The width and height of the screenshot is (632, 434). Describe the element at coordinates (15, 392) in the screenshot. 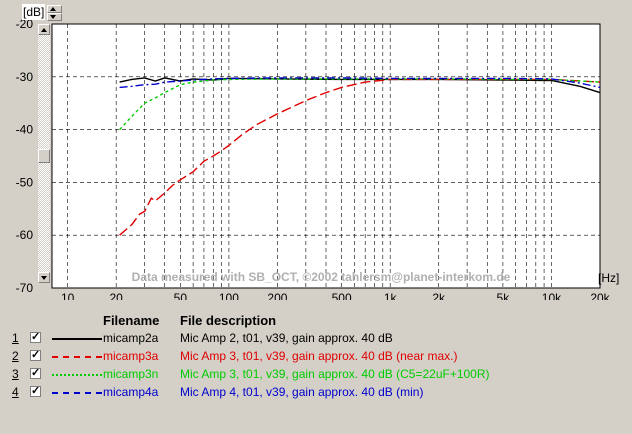

I see `legend-row-number: 4` at that location.